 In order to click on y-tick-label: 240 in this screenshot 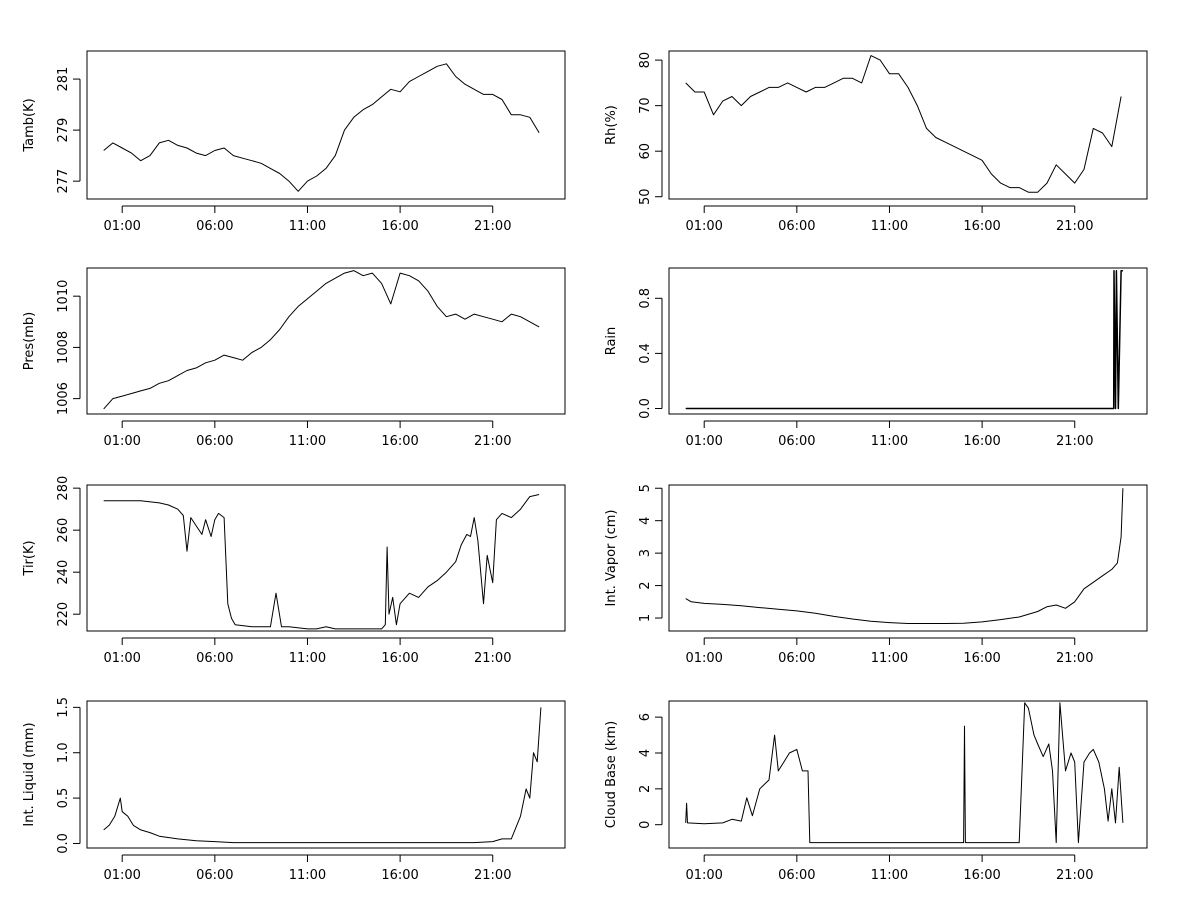, I will do `click(63, 572)`.